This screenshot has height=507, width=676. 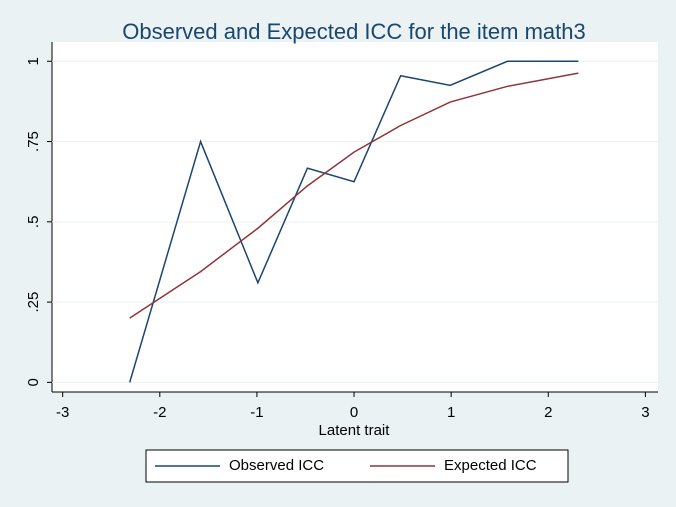 I want to click on legend-label: Observed ICC, so click(x=276, y=465).